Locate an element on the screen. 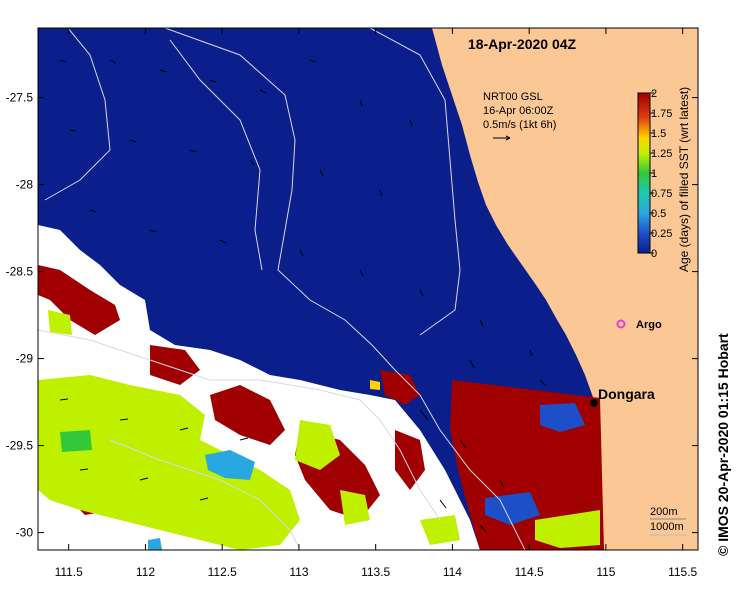 This screenshot has width=739, height=592. y-tick-label: -29.5 is located at coordinates (20, 446).